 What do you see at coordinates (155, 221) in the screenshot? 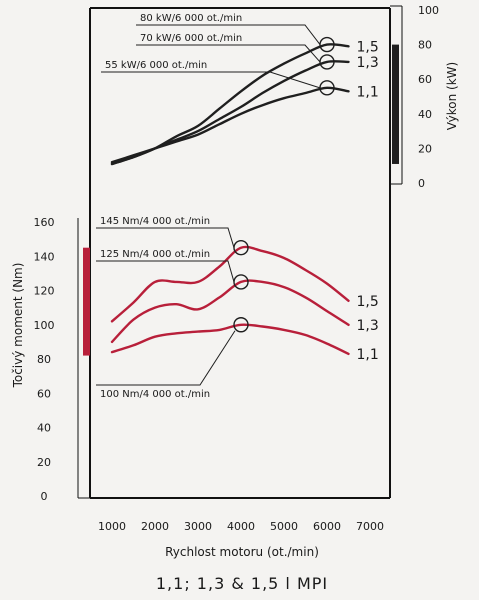
I see `torque-annotation-label: 145 Nm/4 000 ot./min` at bounding box center [155, 221].